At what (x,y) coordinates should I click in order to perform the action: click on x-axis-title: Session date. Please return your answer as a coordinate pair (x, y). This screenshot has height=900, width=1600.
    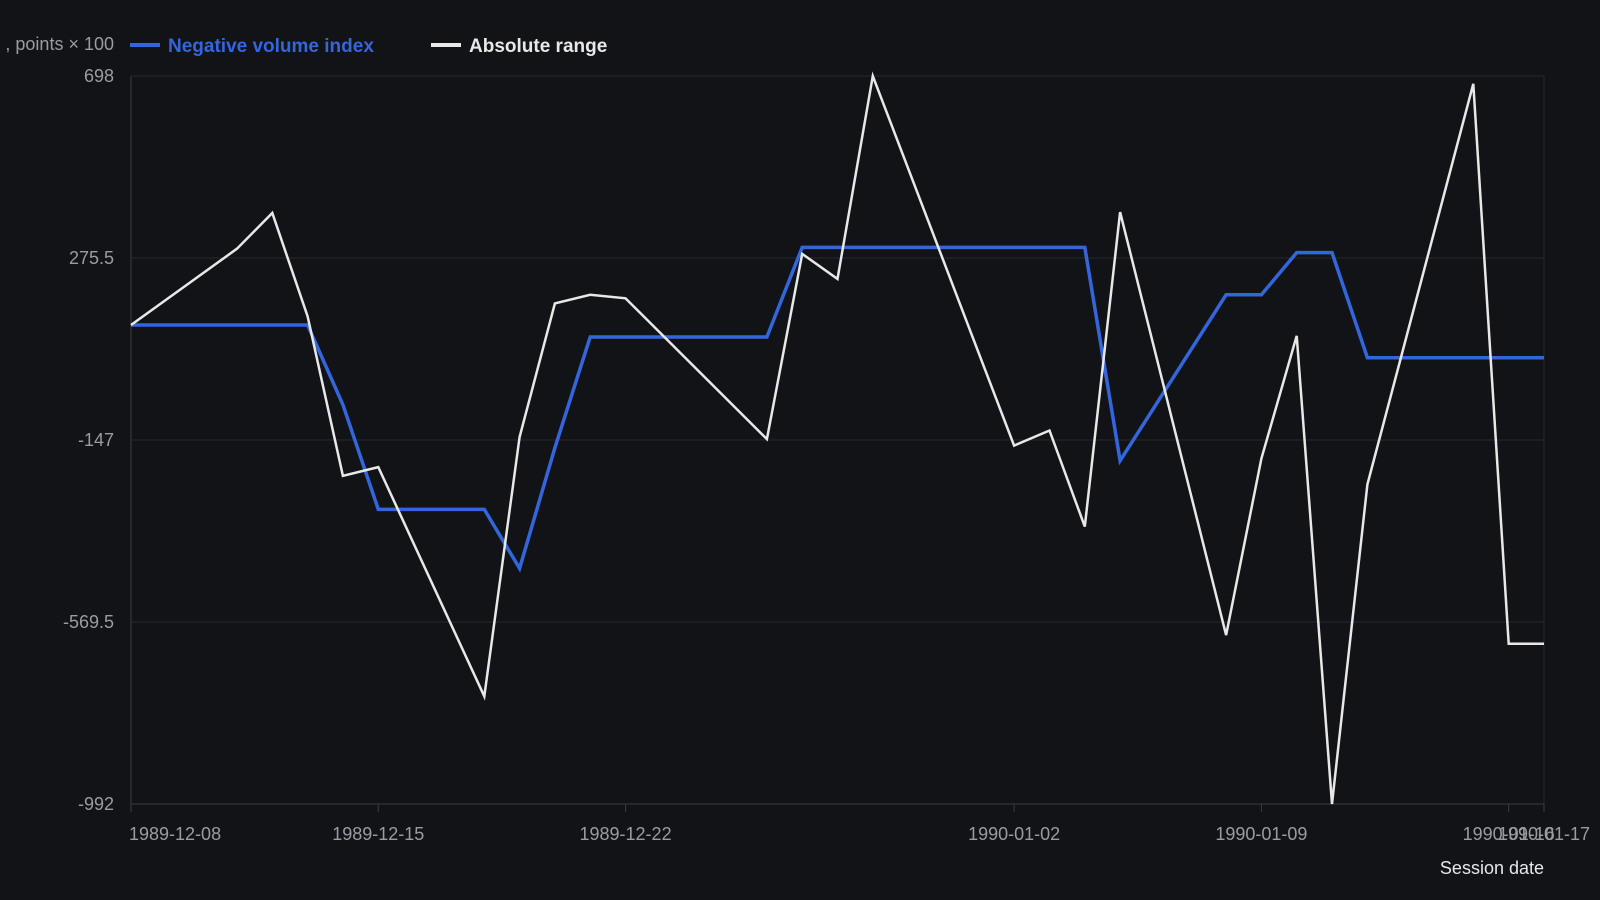
    Looking at the image, I should click on (1492, 868).